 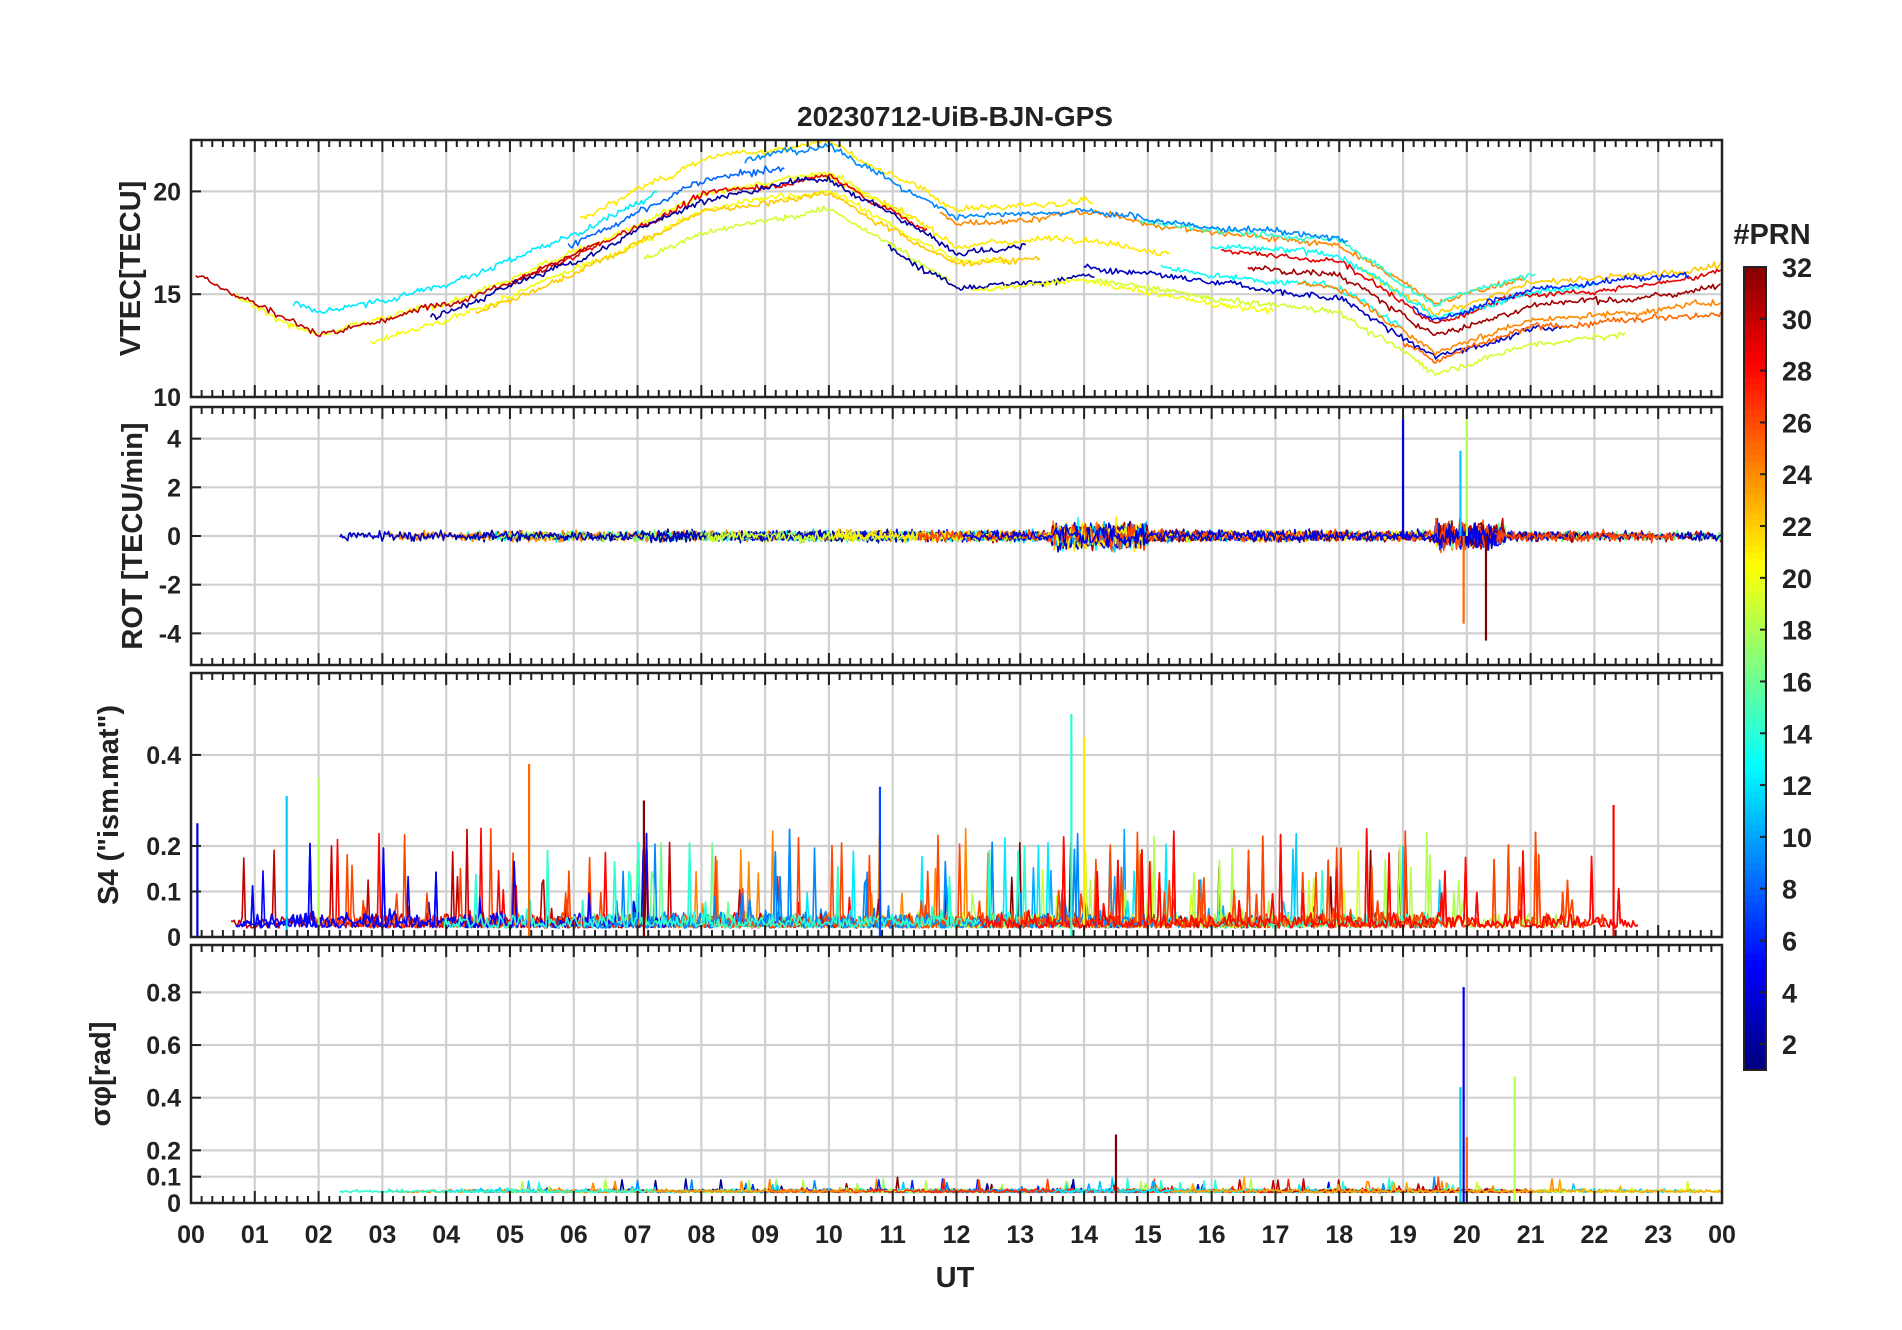 I want to click on x-tick-label: 11, so click(x=892, y=1235).